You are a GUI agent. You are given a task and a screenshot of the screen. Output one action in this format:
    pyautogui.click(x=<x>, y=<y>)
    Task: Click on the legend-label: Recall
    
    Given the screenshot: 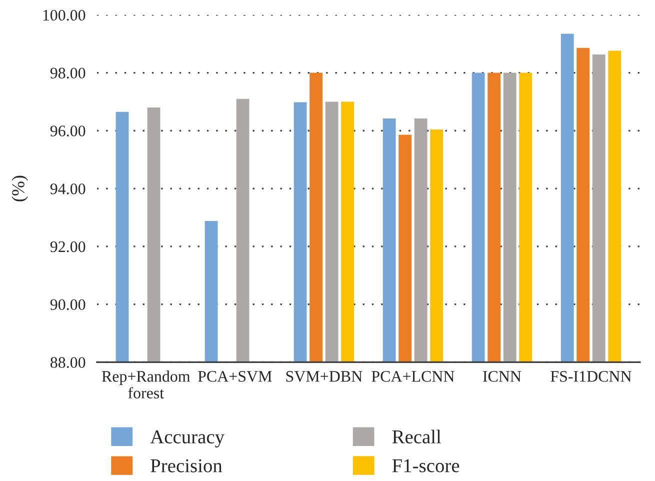 What is the action you would take?
    pyautogui.click(x=417, y=437)
    